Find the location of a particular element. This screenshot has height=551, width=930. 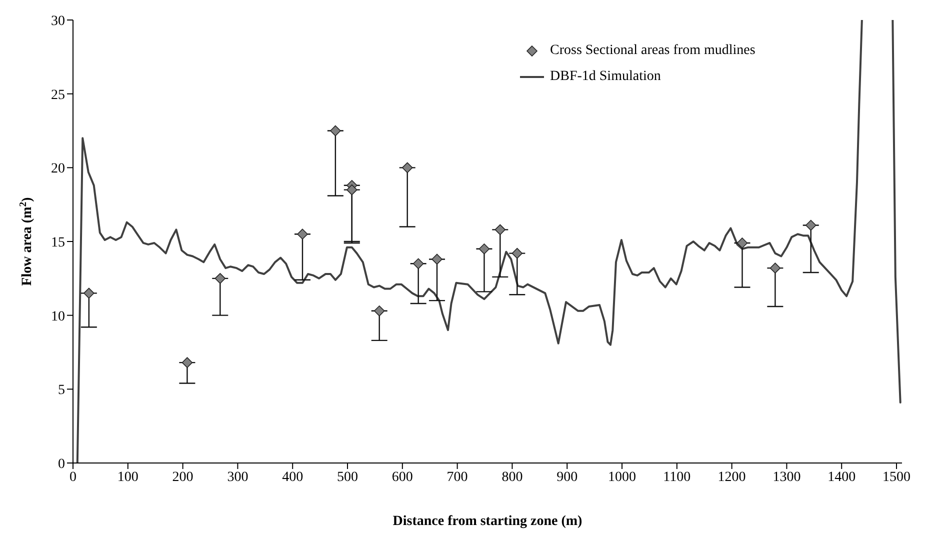

x-tick-label: 800 is located at coordinates (512, 477).